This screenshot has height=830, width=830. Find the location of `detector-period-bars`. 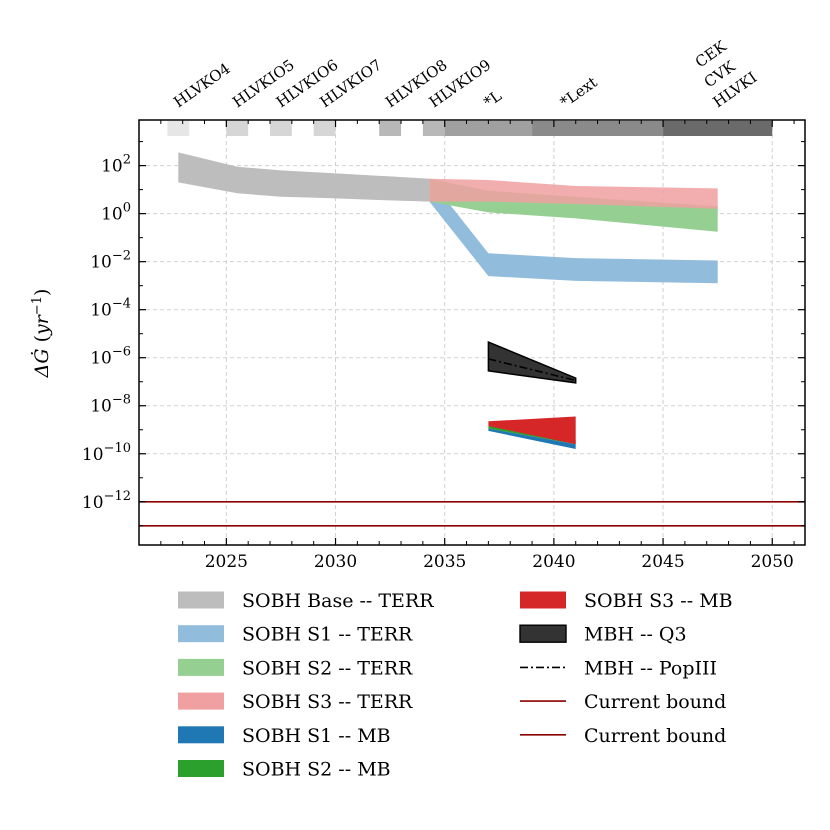

detector-period-bars is located at coordinates (470, 128).